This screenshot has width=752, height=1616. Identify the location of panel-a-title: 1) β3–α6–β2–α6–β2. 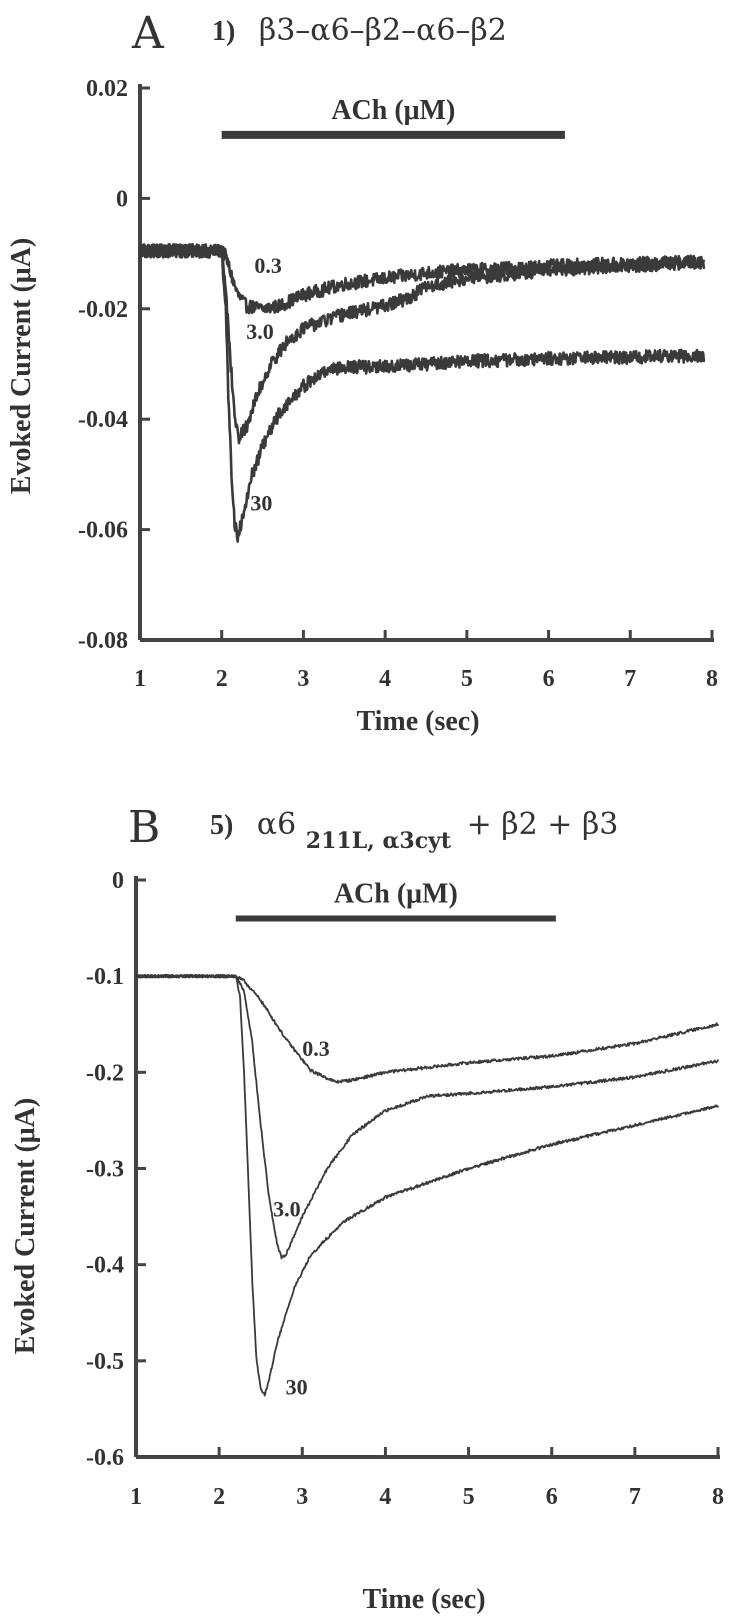
(359, 30).